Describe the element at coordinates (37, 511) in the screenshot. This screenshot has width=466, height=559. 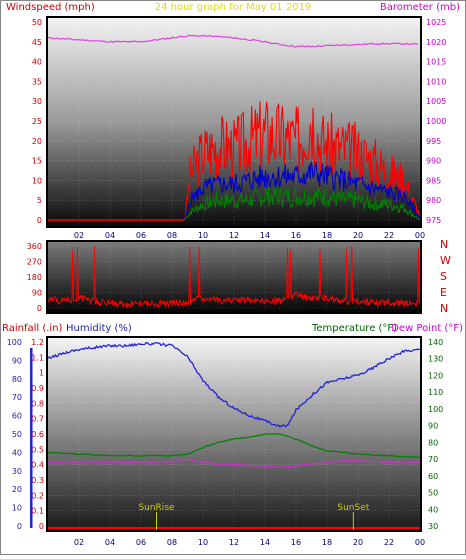
I see `rainfall-tick-label: 0.1` at that location.